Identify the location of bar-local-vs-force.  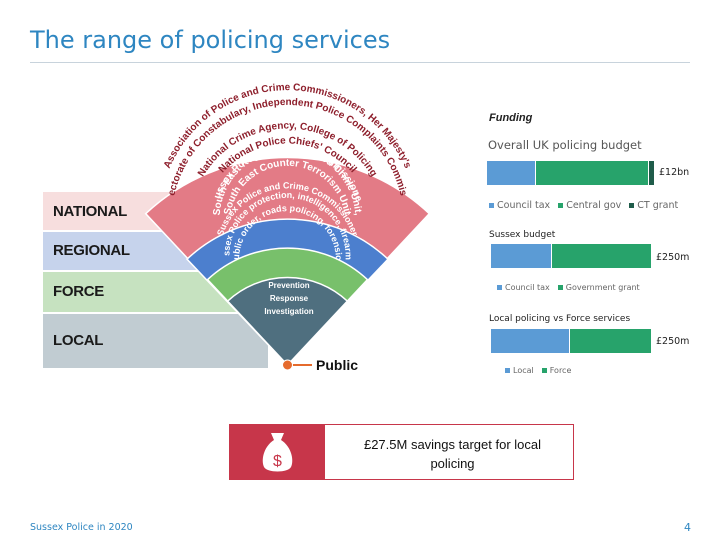
(571, 341).